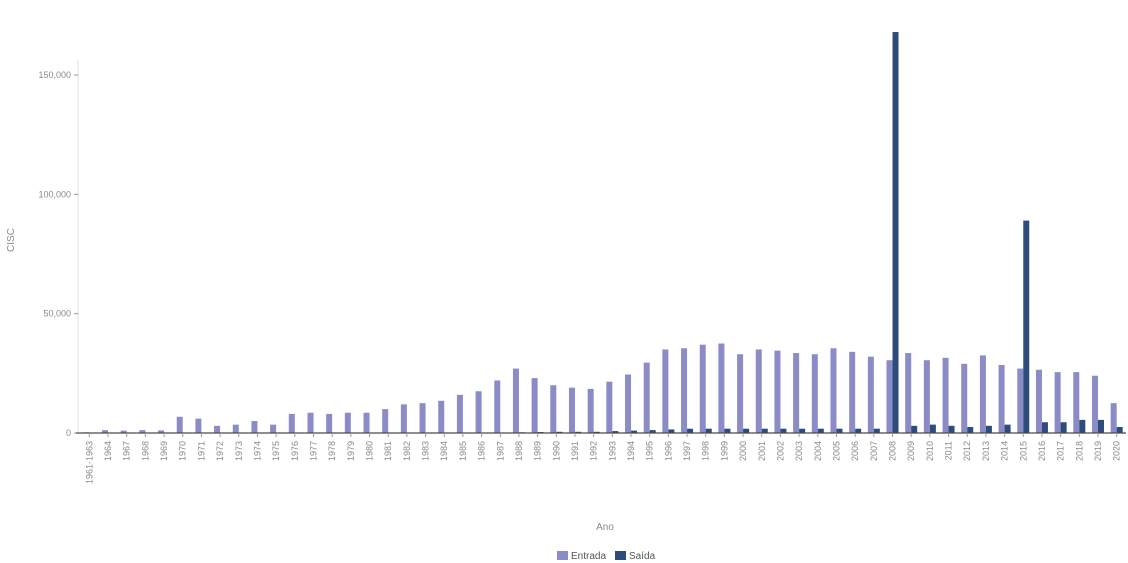  Describe the element at coordinates (1117, 451) in the screenshot. I see `x-tick-label: 2020` at that location.